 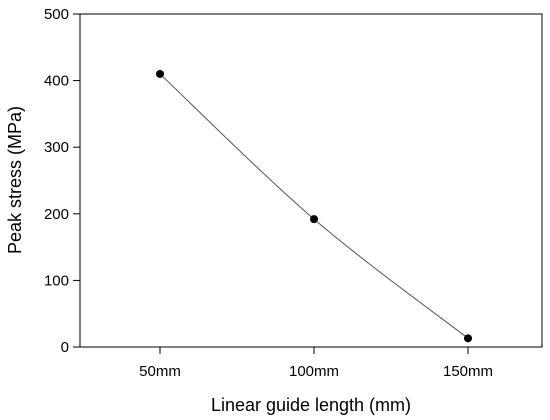 I want to click on y-tick-label: 100, so click(x=56, y=280).